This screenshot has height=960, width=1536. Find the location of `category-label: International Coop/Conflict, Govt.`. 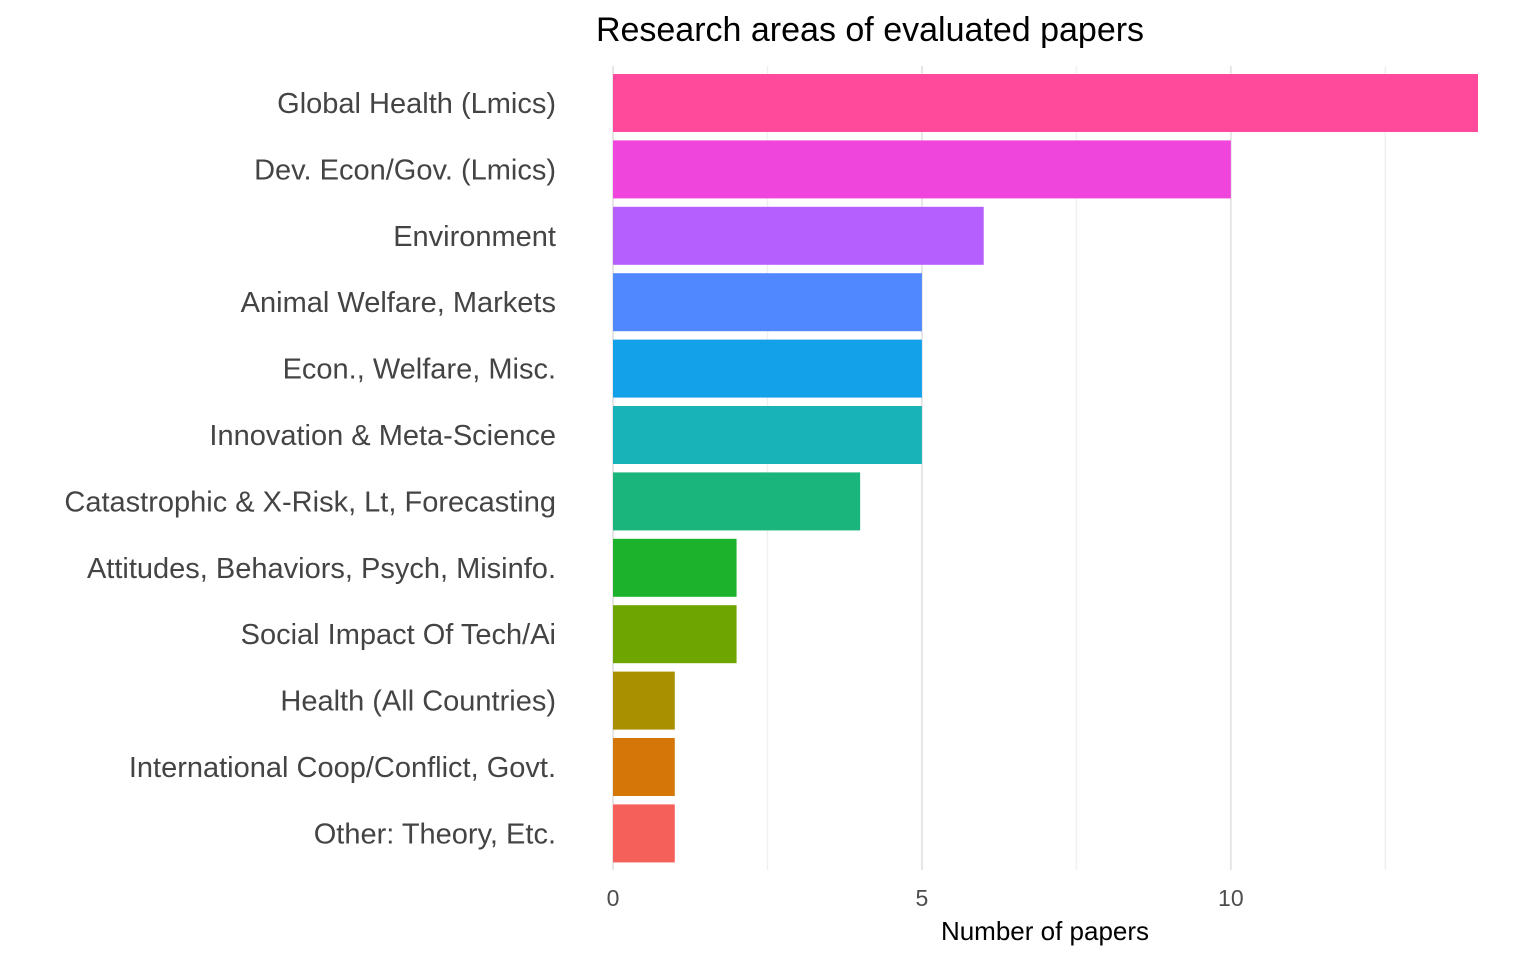

category-label: International Coop/Conflict, Govt. is located at coordinates (342, 768).